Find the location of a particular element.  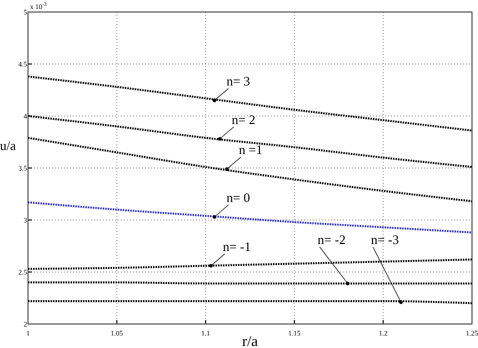

annotation: n= -1 is located at coordinates (236, 246).